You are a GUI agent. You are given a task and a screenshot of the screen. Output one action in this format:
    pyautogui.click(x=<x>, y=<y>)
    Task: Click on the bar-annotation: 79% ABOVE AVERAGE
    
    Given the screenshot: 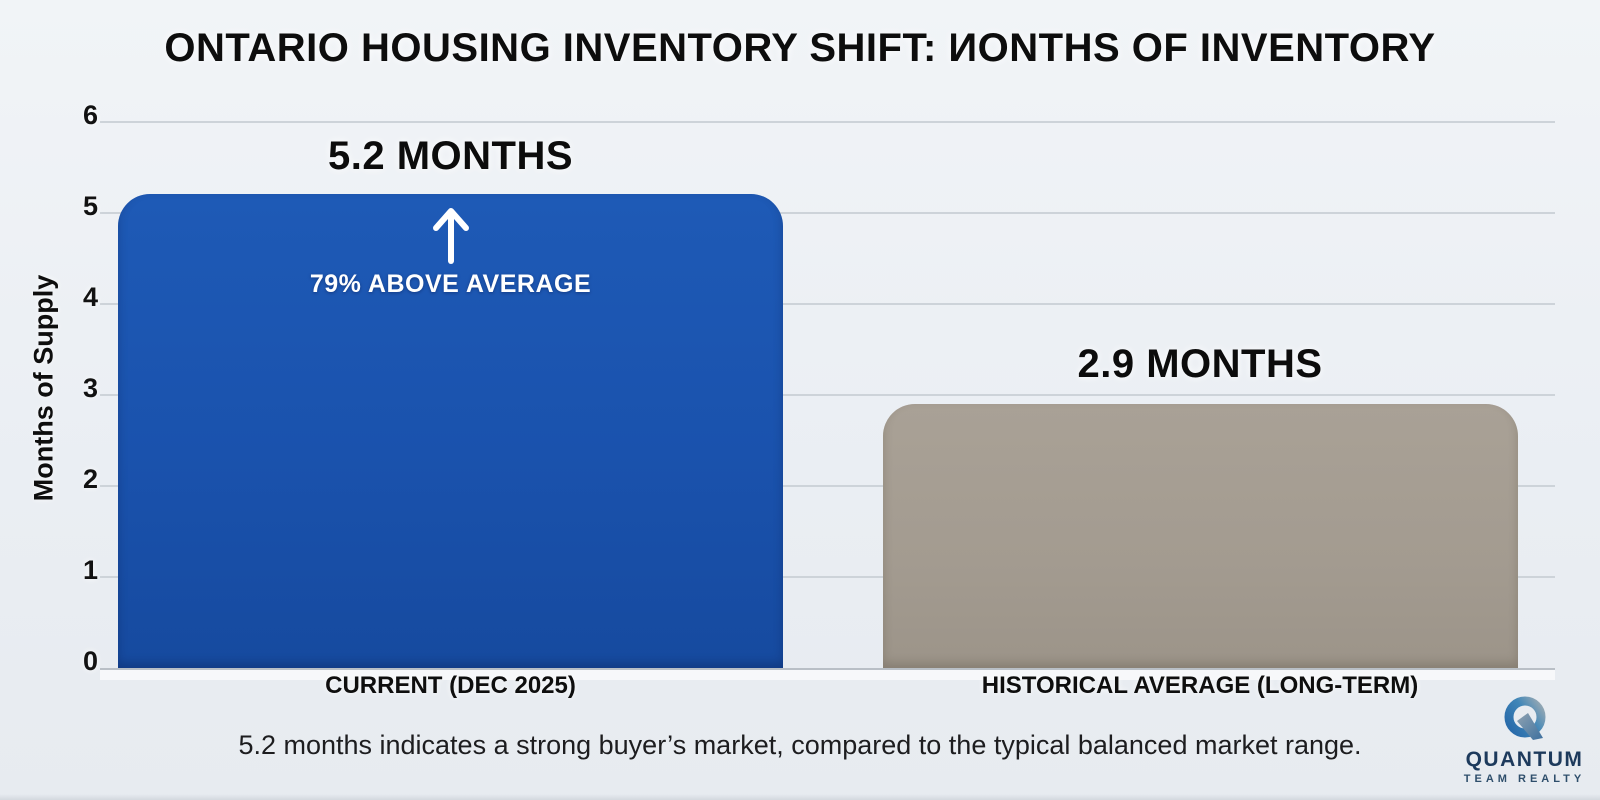 What is the action you would take?
    pyautogui.click(x=450, y=284)
    